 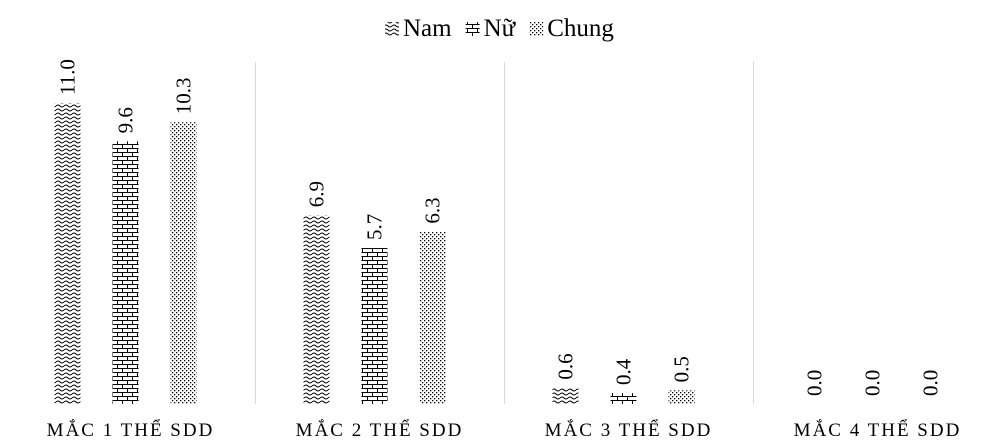 What do you see at coordinates (317, 194) in the screenshot?
I see `value-label-nam-2: 6.9` at bounding box center [317, 194].